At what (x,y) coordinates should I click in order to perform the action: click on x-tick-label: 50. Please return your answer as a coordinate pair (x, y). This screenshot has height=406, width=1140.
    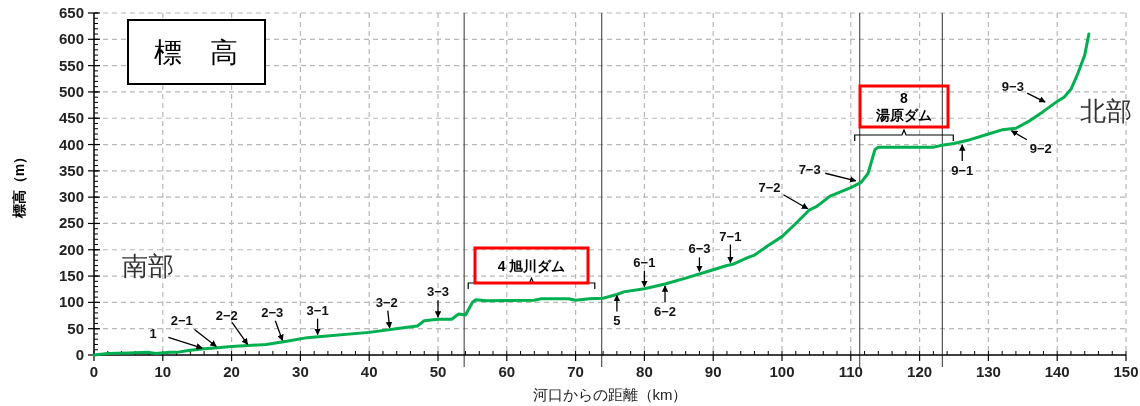
    Looking at the image, I should click on (438, 371).